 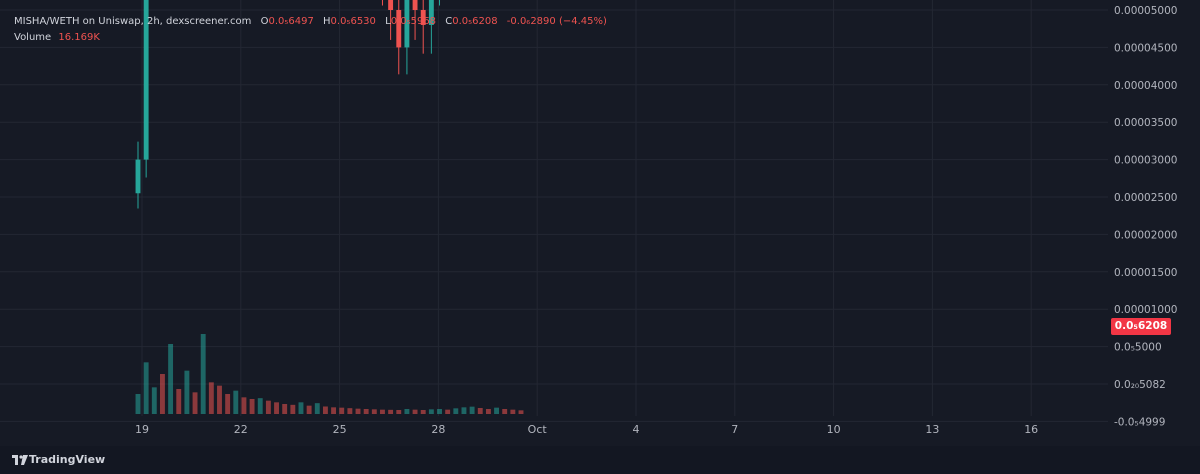 What do you see at coordinates (475, 21) in the screenshot?
I see `close-value: 0.0₅6208` at bounding box center [475, 21].